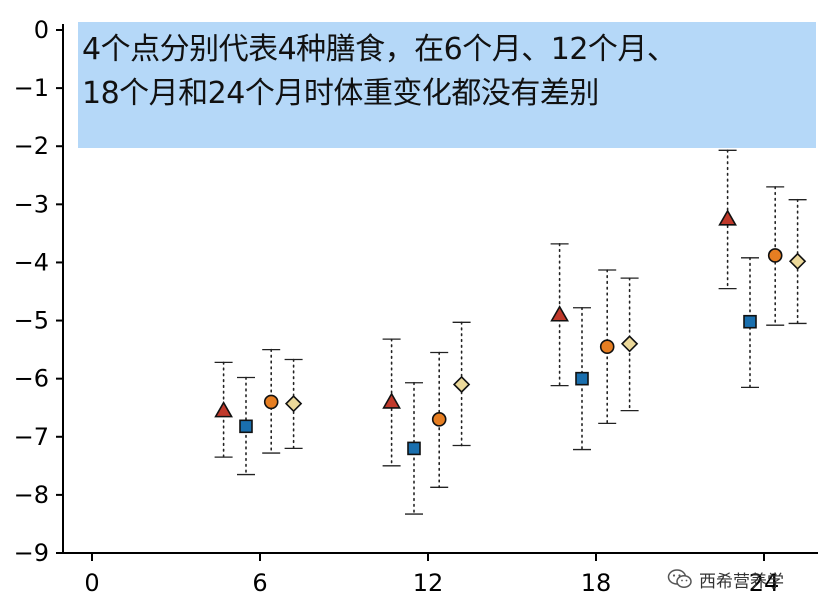 The image size is (820, 614). I want to click on x-tick-label: 0, so click(91, 583).